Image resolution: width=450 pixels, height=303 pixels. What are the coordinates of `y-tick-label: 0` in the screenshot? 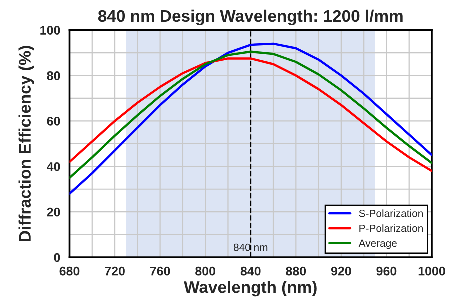 It's located at (57, 257).